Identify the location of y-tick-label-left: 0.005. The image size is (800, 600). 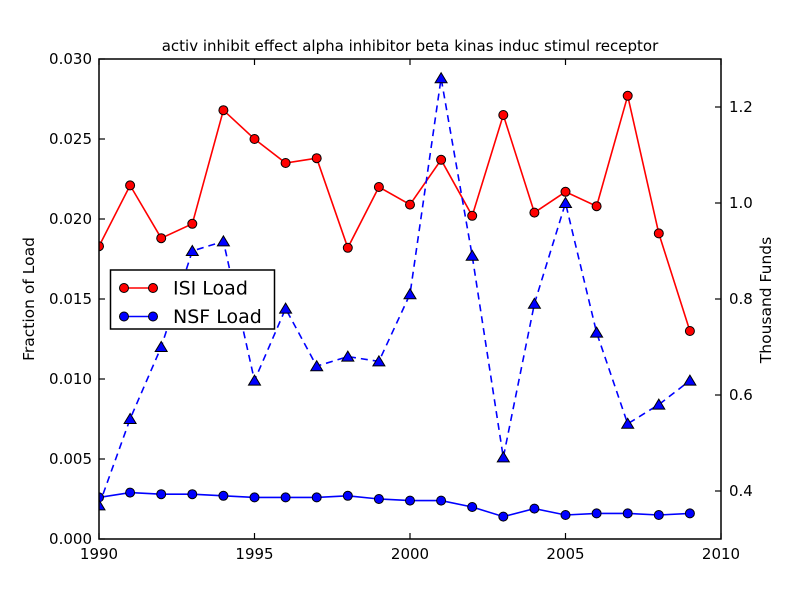
(70, 459).